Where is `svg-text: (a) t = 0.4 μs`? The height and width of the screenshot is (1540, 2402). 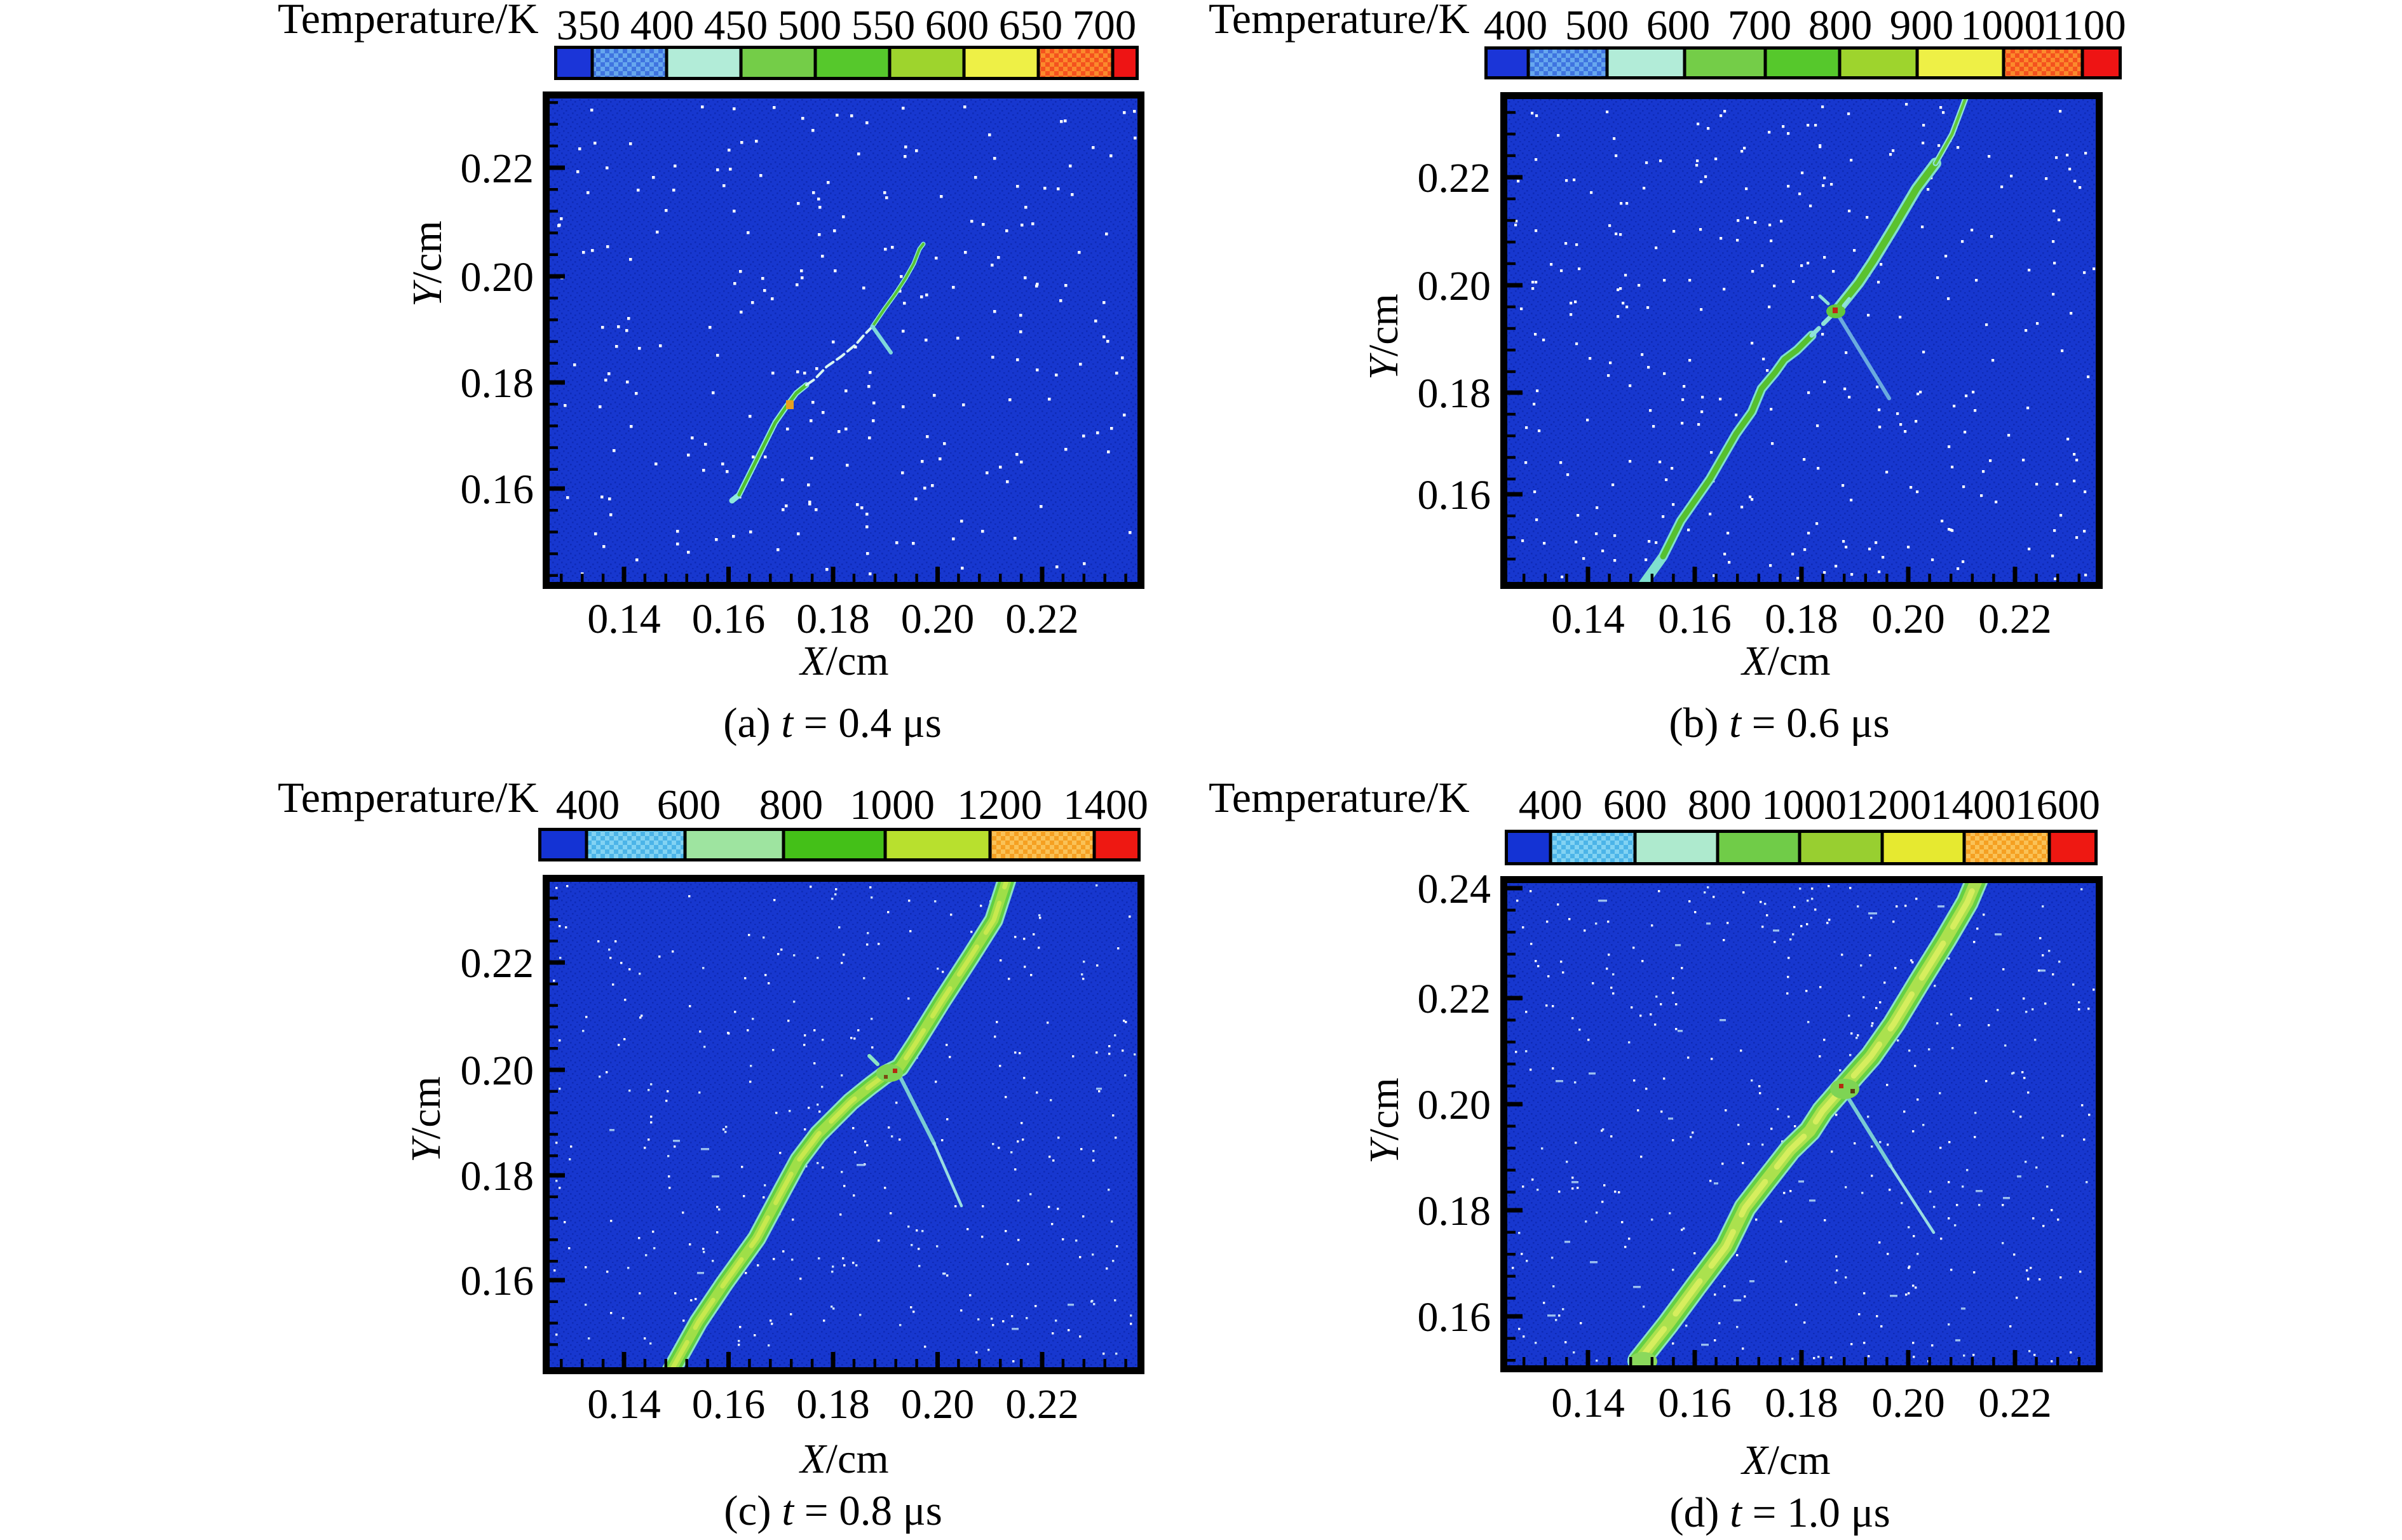
svg-text: (a) t = 0.4 μs is located at coordinates (832, 722).